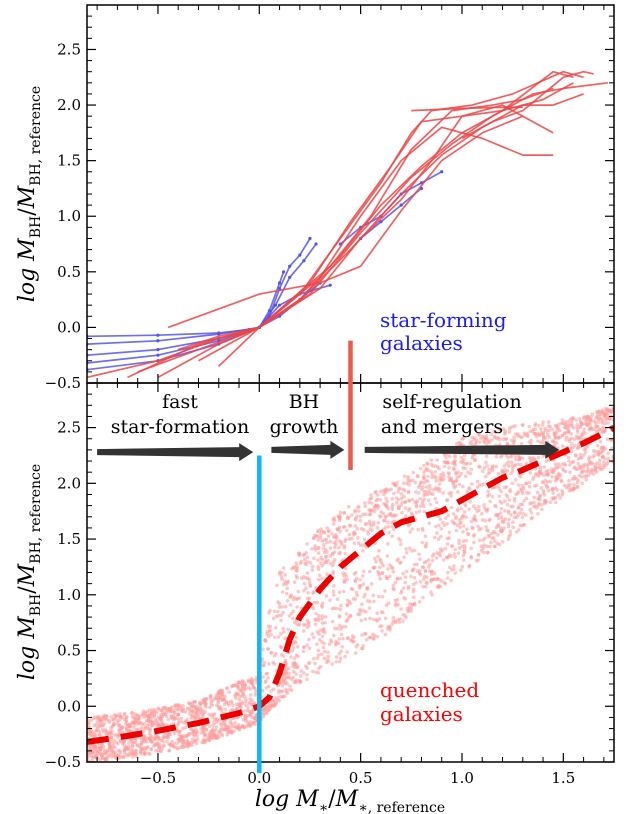 The image size is (626, 814). Describe the element at coordinates (442, 172) in the screenshot. I see `star-forming-track-point` at that location.